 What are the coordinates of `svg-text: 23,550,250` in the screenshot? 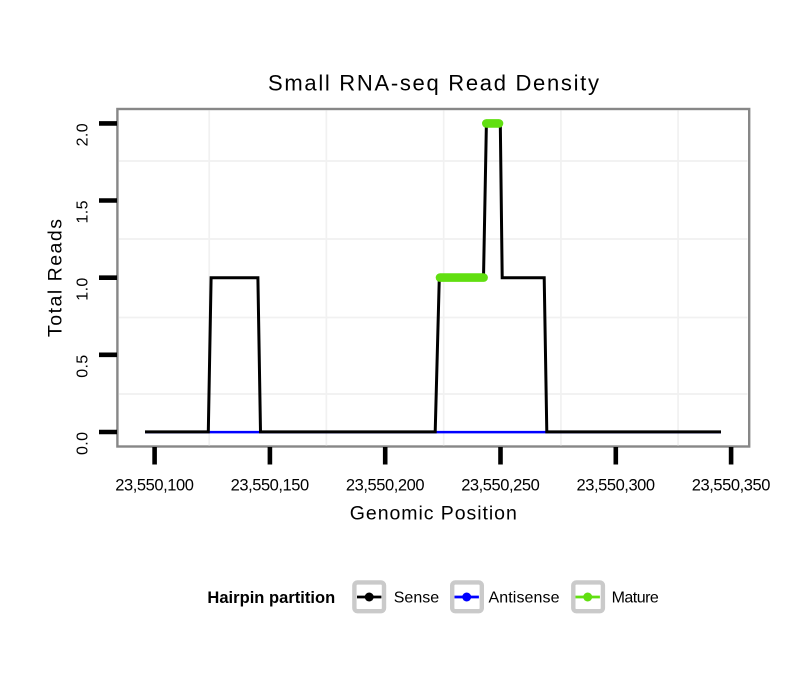 It's located at (500, 486).